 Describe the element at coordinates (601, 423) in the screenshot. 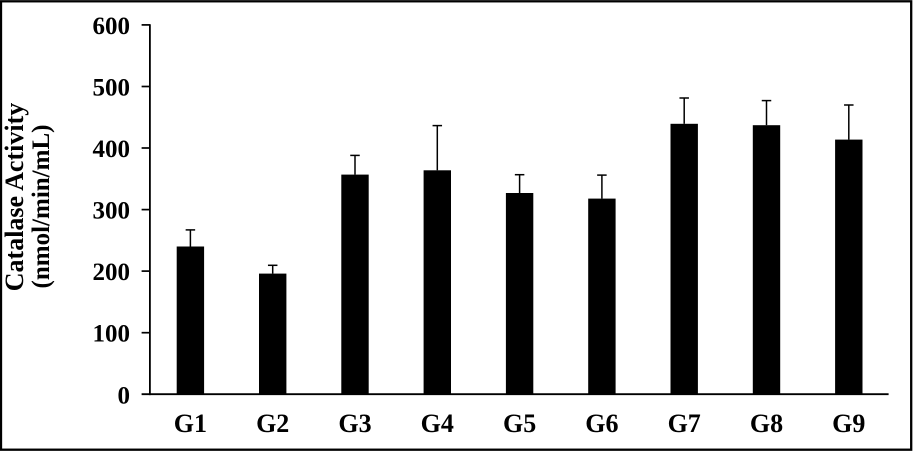

I see `svg-text: G6` at that location.